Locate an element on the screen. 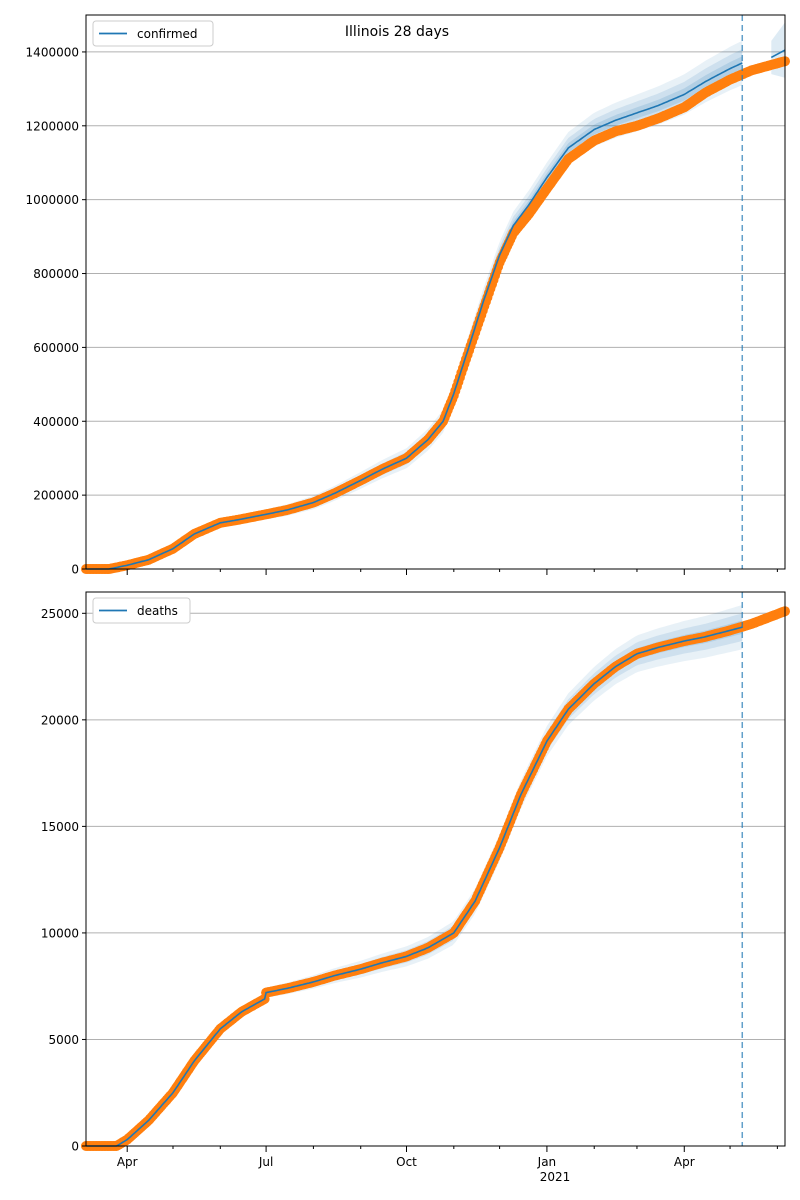  confirmed-tail-forecast-series is located at coordinates (778, 54).